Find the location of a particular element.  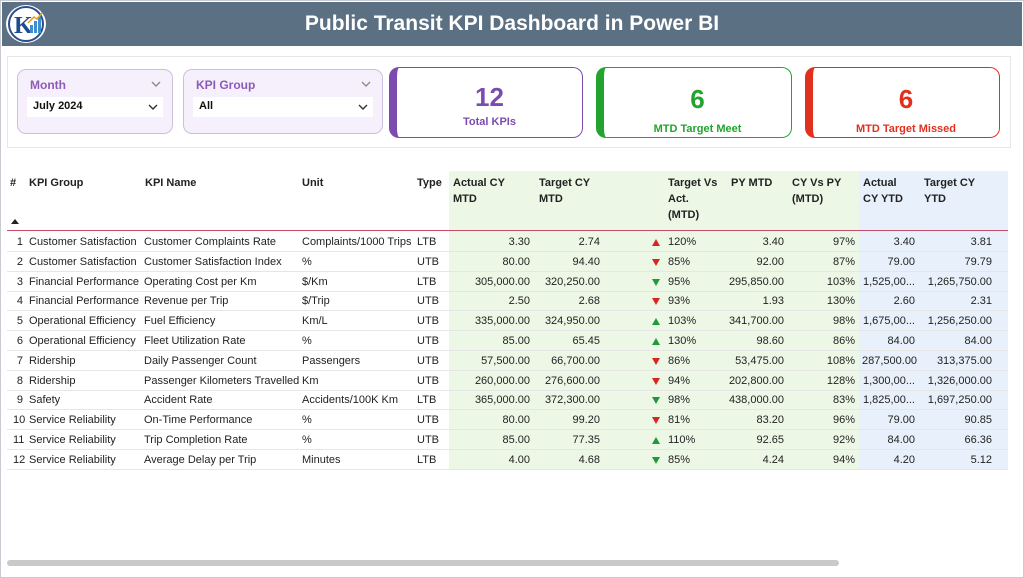

col-header-actual-cy-ytd: Actual CY YTD is located at coordinates (883, 191).